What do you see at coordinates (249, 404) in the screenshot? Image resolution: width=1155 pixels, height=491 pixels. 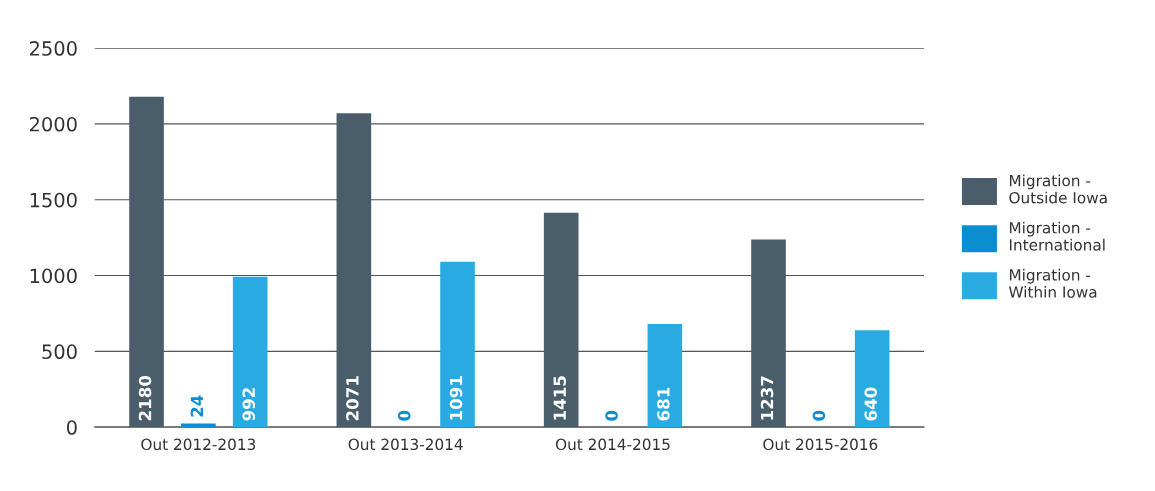 I see `data-label: 992` at bounding box center [249, 404].